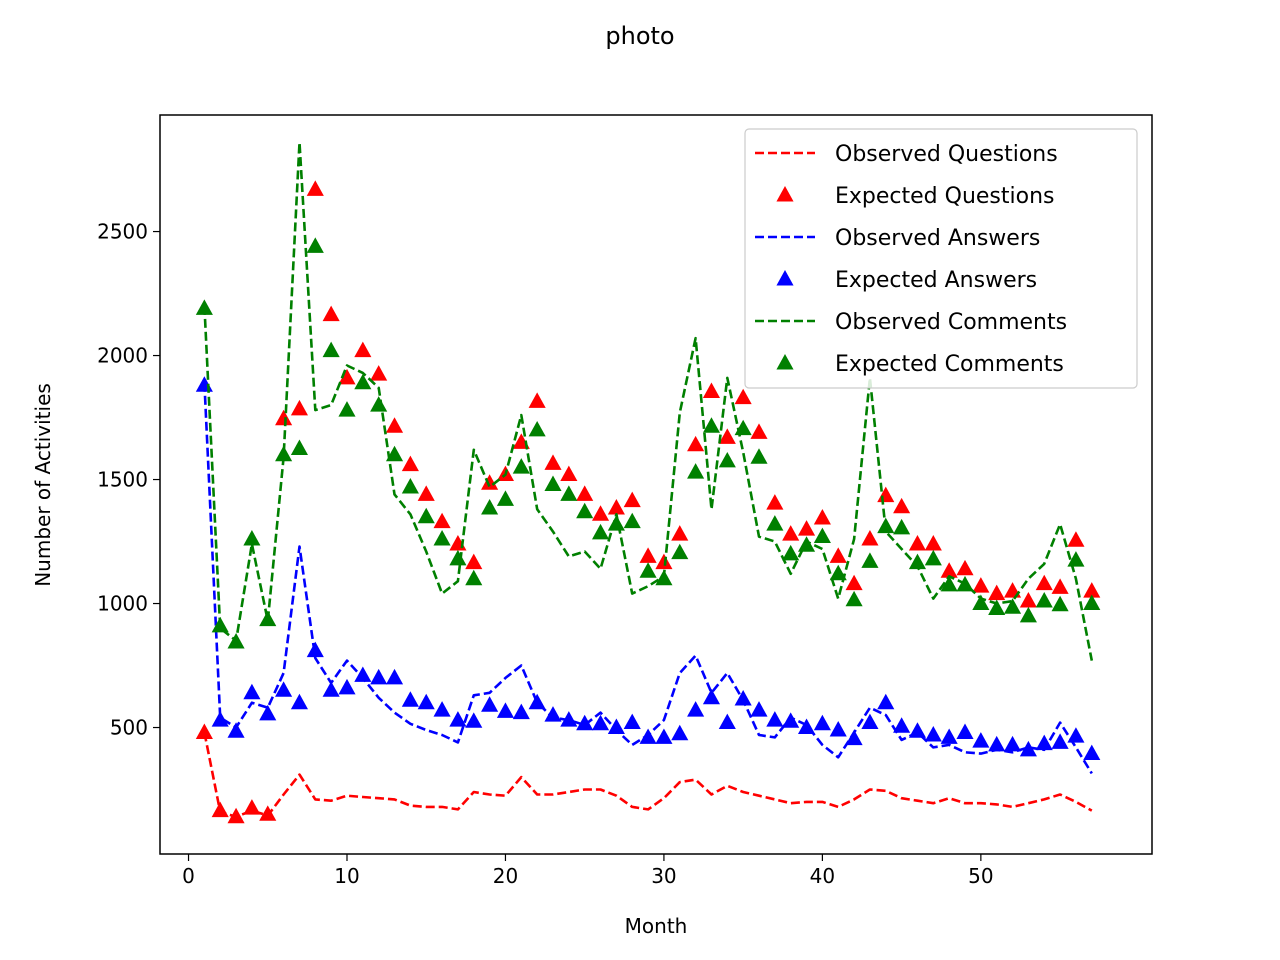  I want to click on y-tick-label: 500, so click(129, 728).